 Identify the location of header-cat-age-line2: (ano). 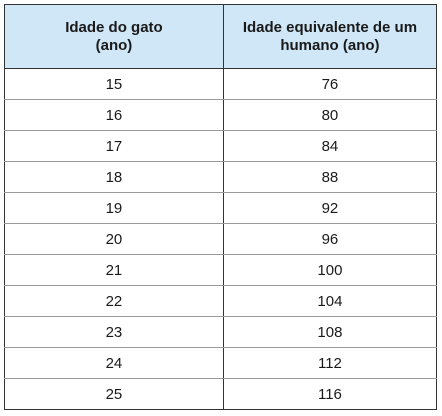
(114, 45).